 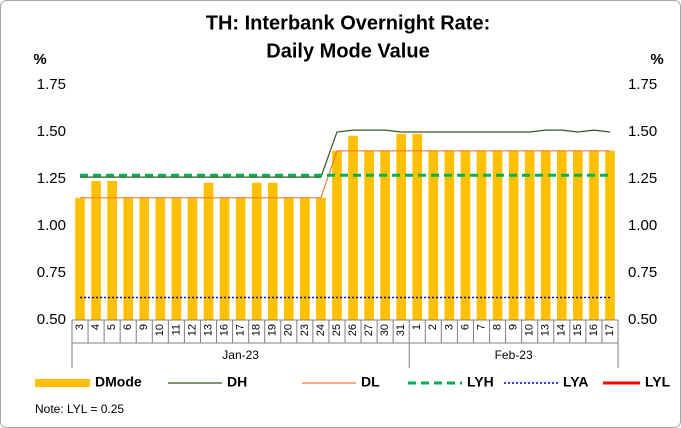 What do you see at coordinates (497, 327) in the screenshot?
I see `x-tick-label: 8` at bounding box center [497, 327].